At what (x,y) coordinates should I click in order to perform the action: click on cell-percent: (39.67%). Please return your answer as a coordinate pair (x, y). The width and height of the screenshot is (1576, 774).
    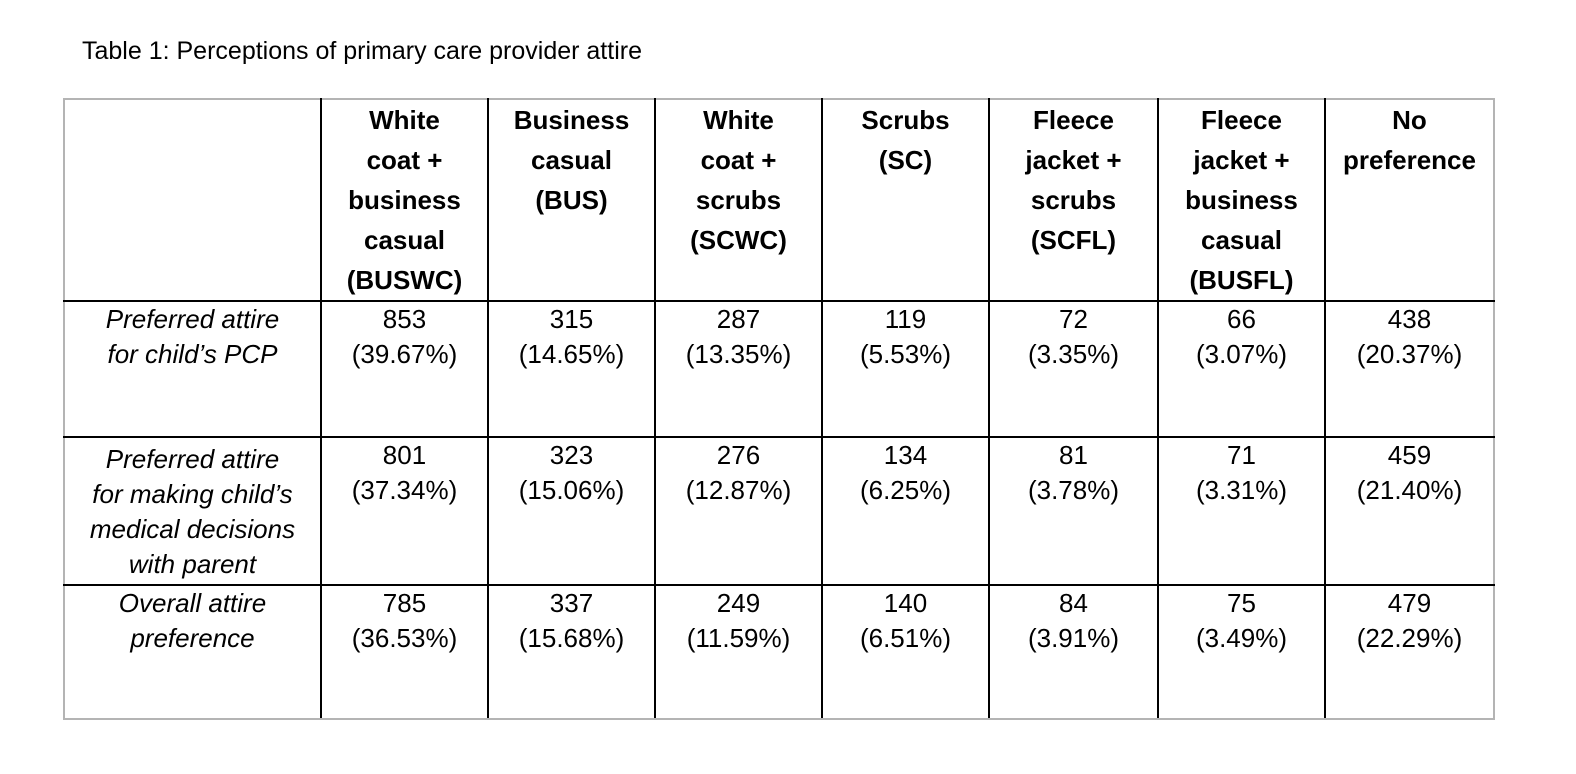
    Looking at the image, I should click on (404, 354).